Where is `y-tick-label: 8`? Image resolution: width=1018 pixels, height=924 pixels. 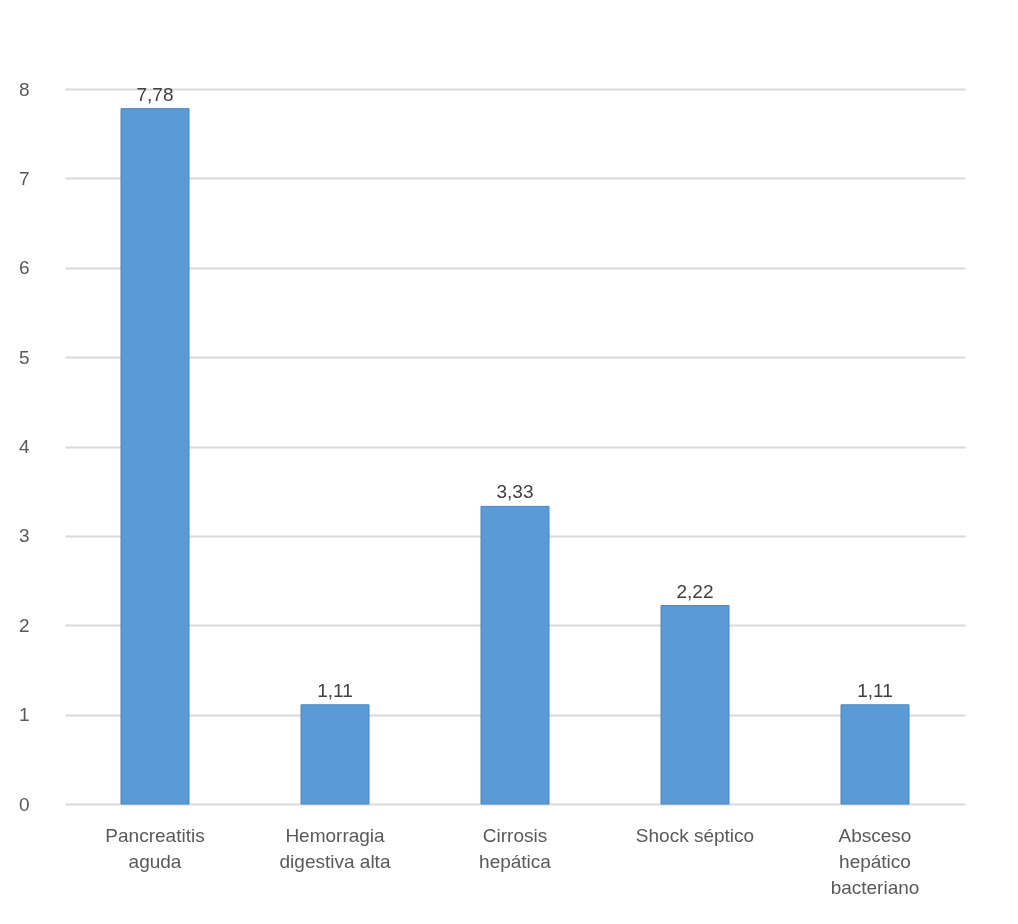 y-tick-label: 8 is located at coordinates (24, 89).